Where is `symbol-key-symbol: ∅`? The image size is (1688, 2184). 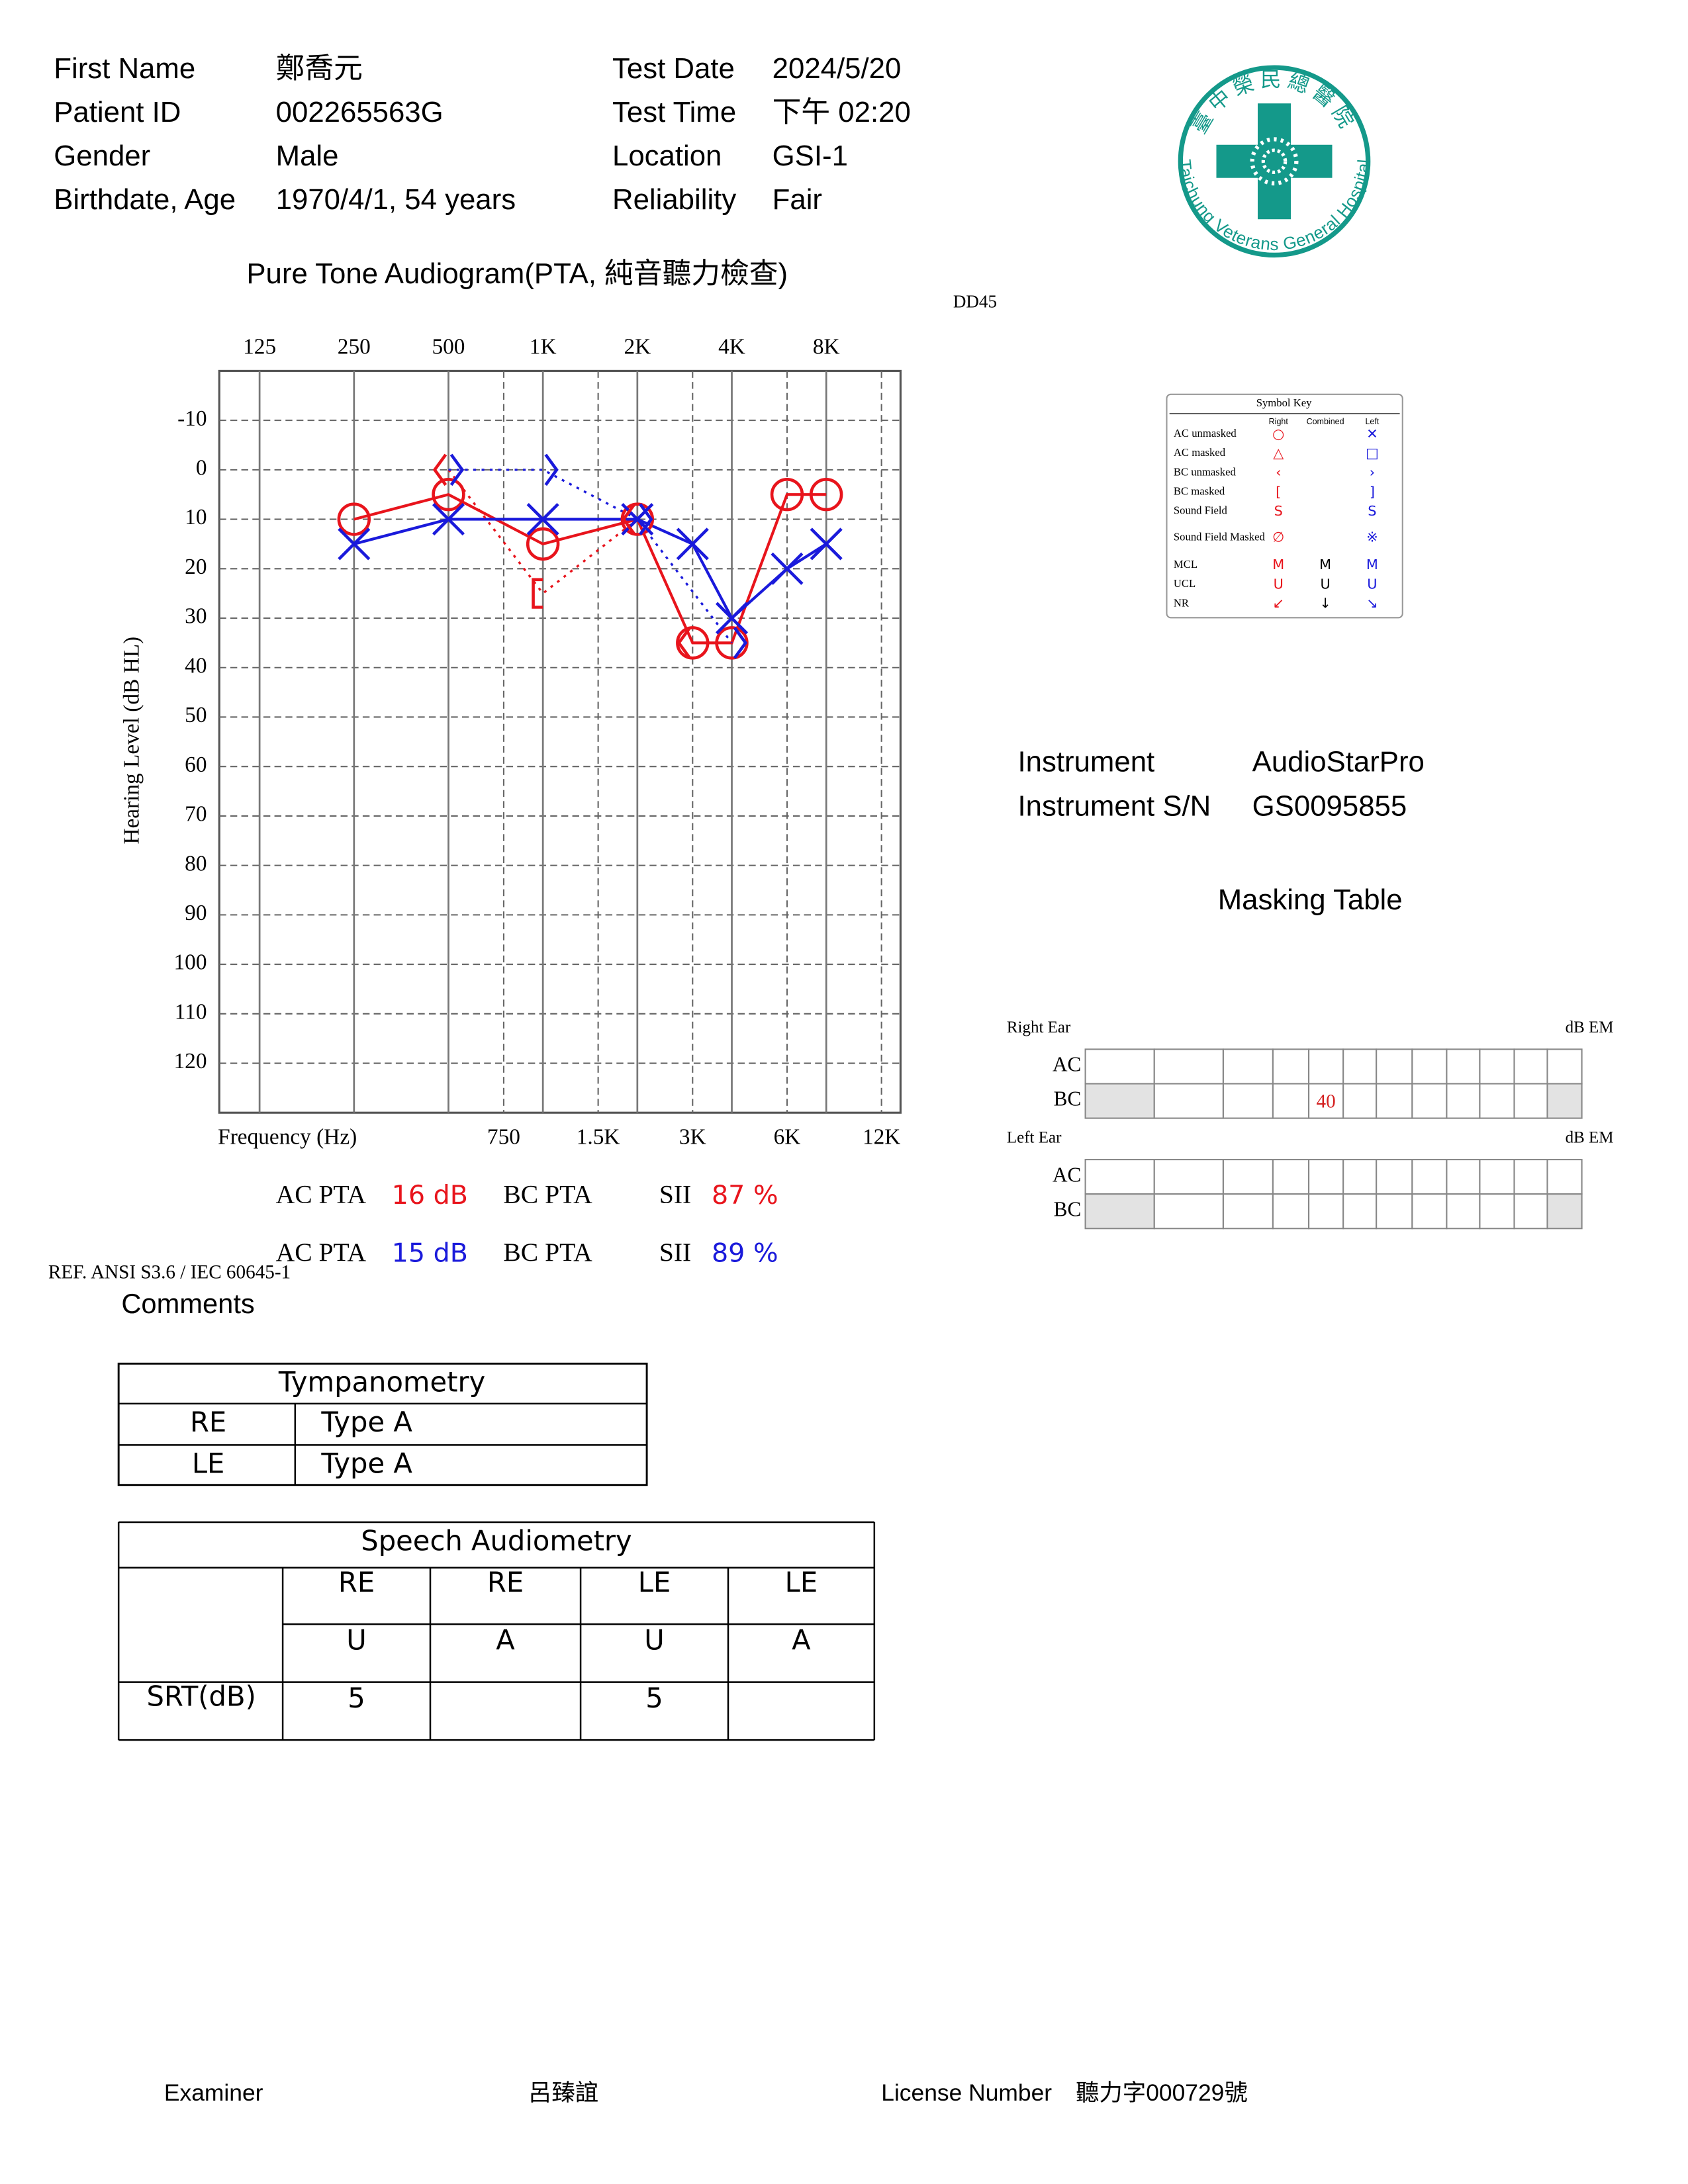 symbol-key-symbol: ∅ is located at coordinates (1278, 537).